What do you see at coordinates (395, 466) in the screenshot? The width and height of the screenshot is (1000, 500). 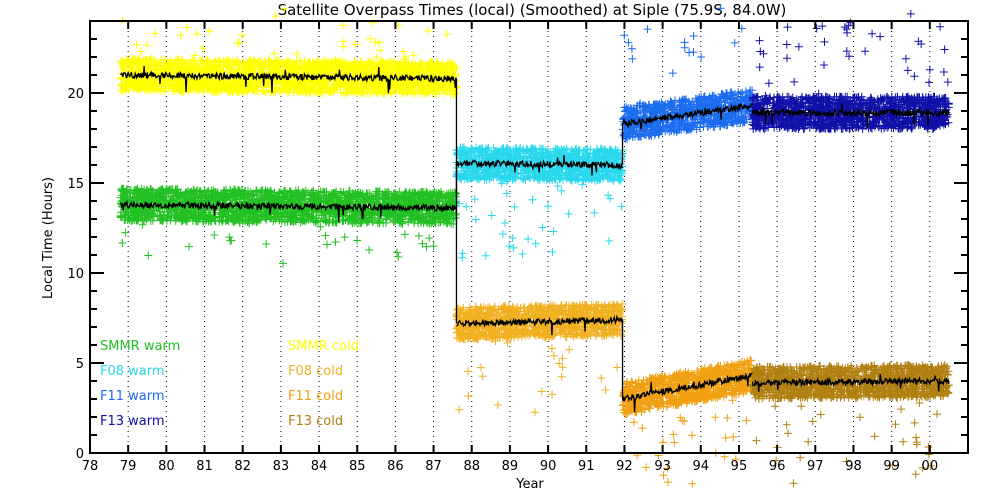 I see `x-tick-label: 86` at bounding box center [395, 466].